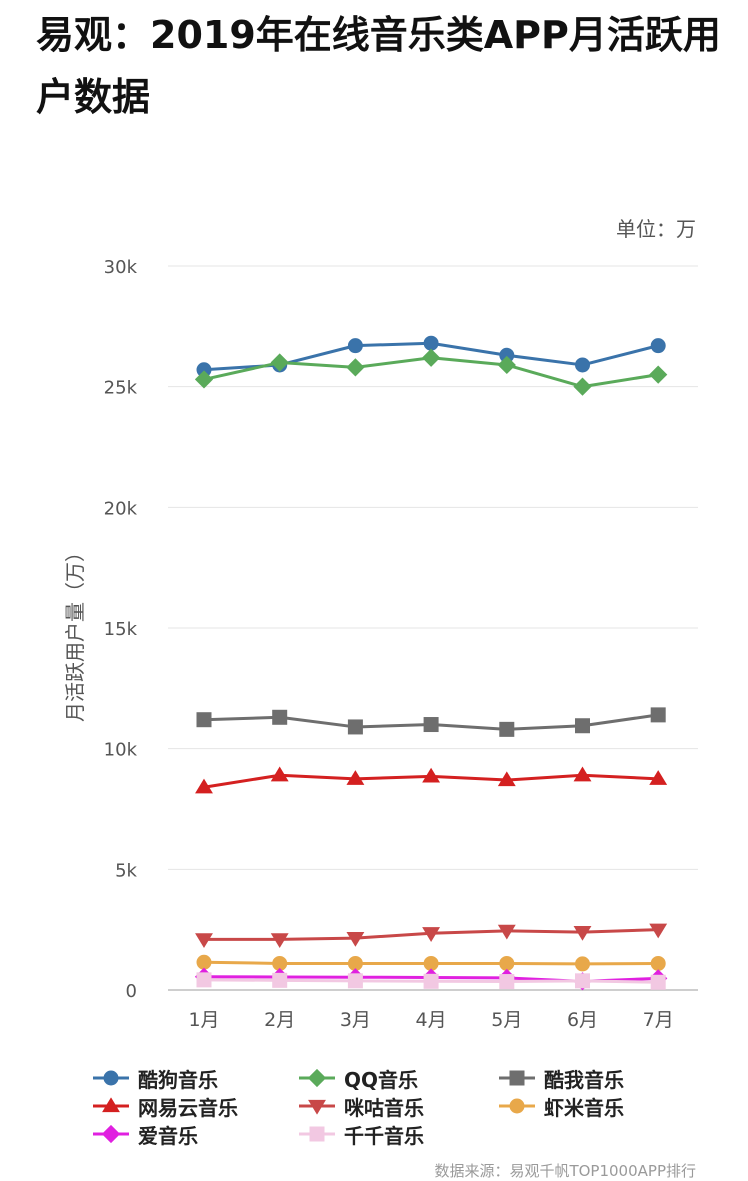 The image size is (748, 1181). I want to click on legend-item-爱音乐: 爱音乐, so click(145, 1134).